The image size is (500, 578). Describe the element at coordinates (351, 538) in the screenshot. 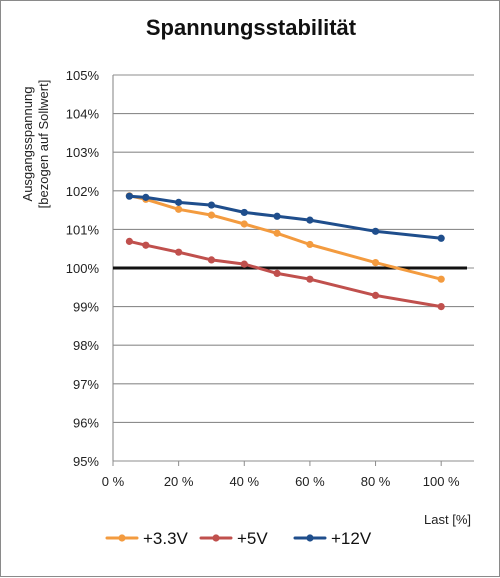

I see `legend-label-12v: +12V` at that location.